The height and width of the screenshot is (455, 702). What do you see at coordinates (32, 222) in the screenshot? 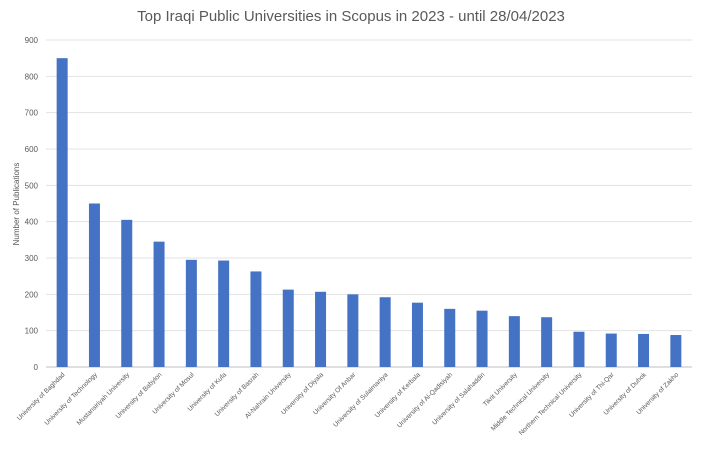
I see `y-tick-label: 400` at bounding box center [32, 222].